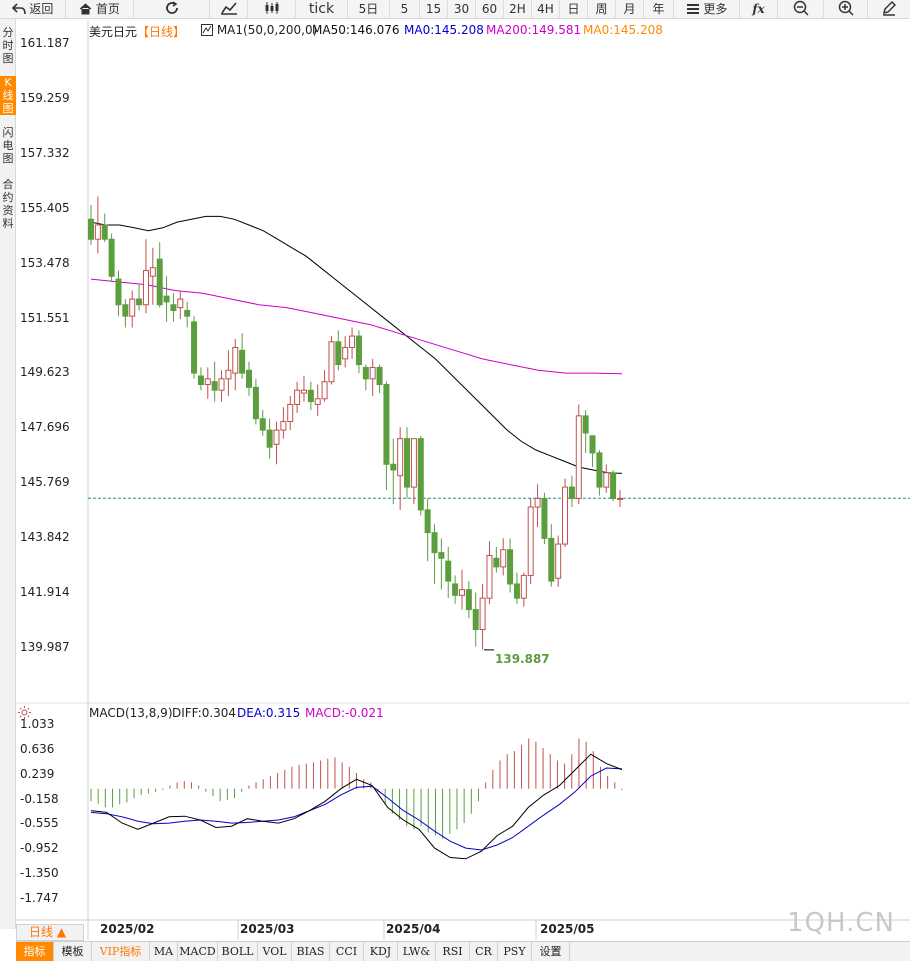 Image resolution: width=910 pixels, height=961 pixels. Describe the element at coordinates (602, 9) in the screenshot. I see `period-week: 周` at that location.